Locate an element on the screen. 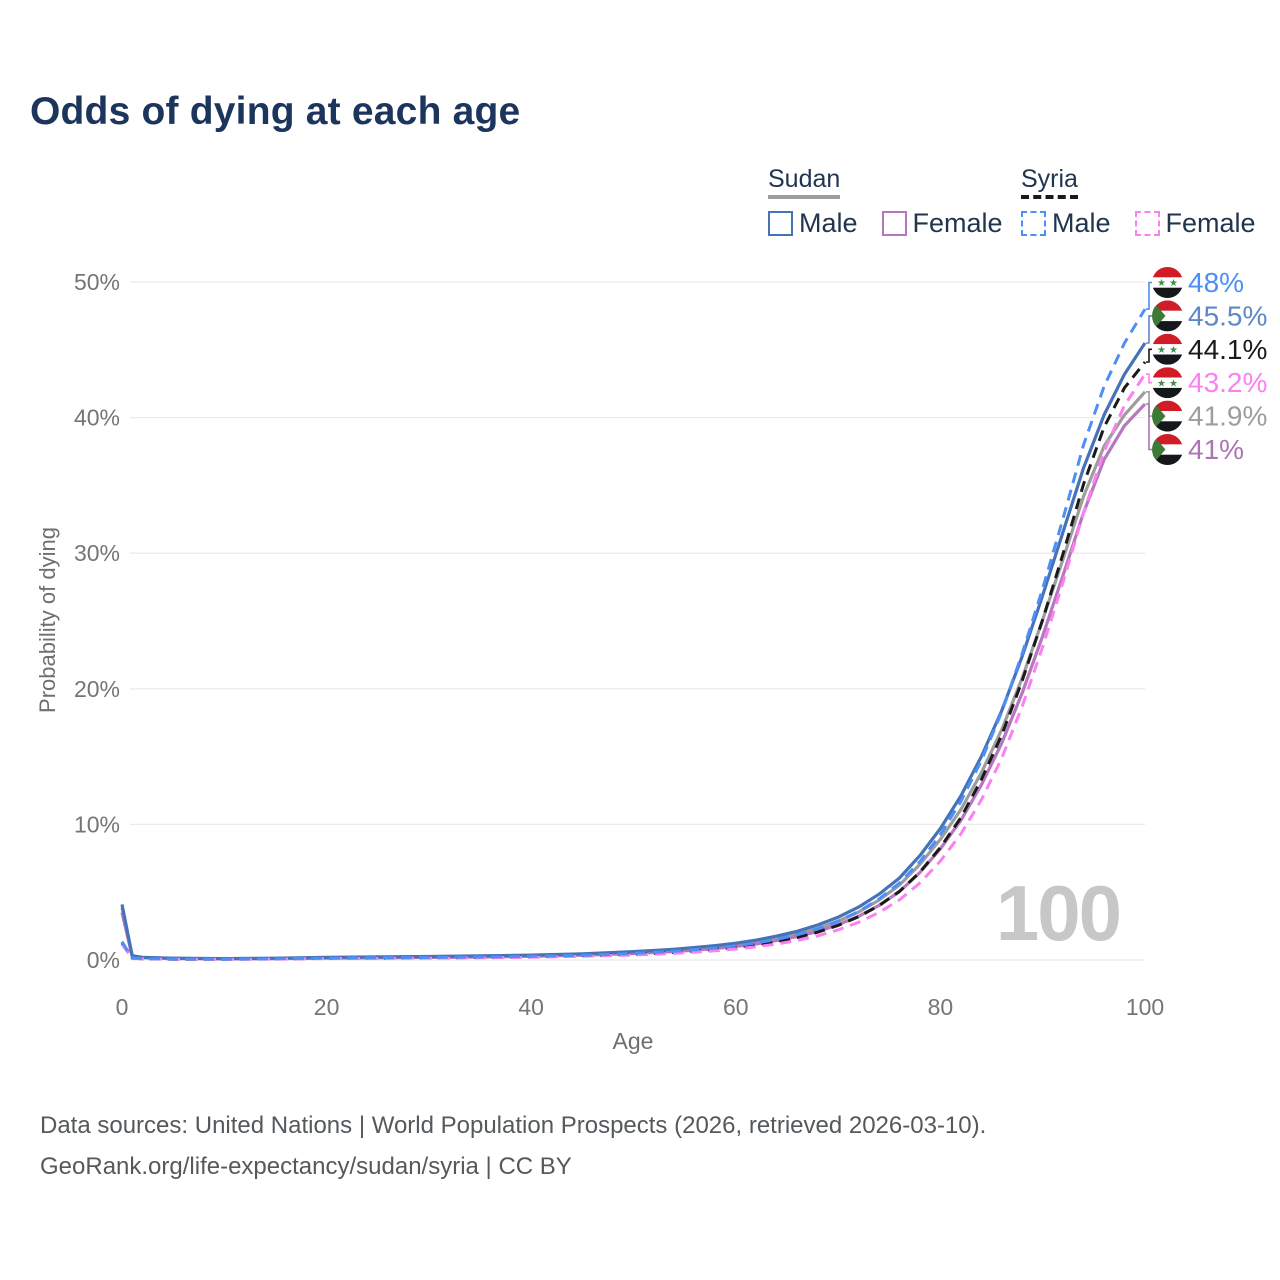  end-label-value: 45.5% is located at coordinates (1227, 315).